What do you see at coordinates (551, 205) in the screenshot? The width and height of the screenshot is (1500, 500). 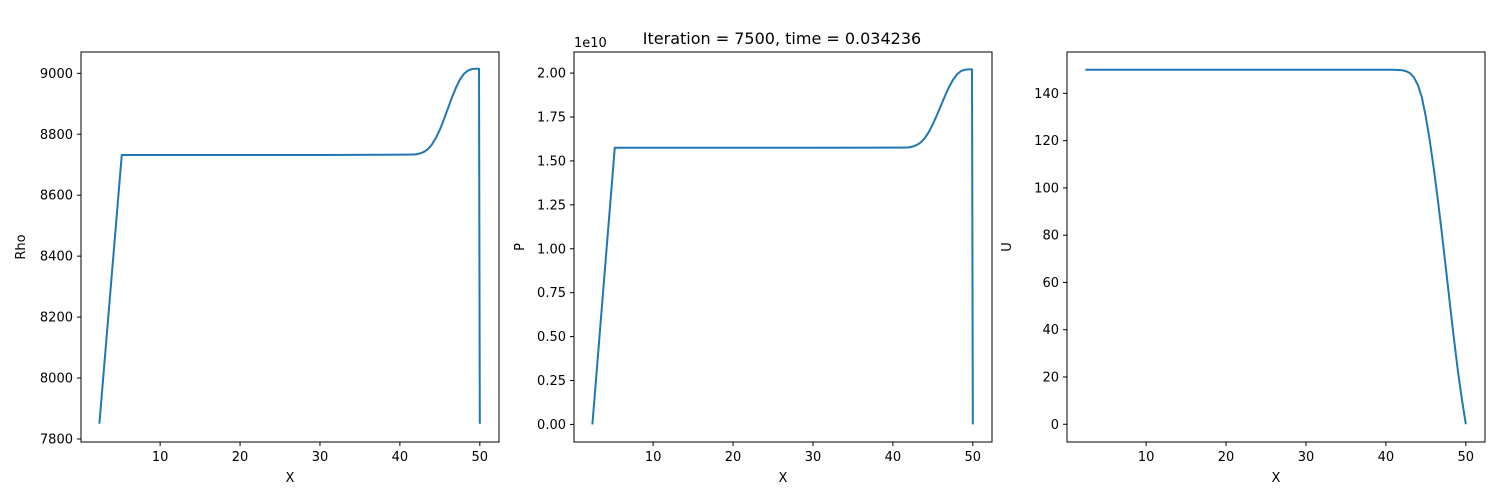 I see `p-y-tick-label: 1.25` at bounding box center [551, 205].